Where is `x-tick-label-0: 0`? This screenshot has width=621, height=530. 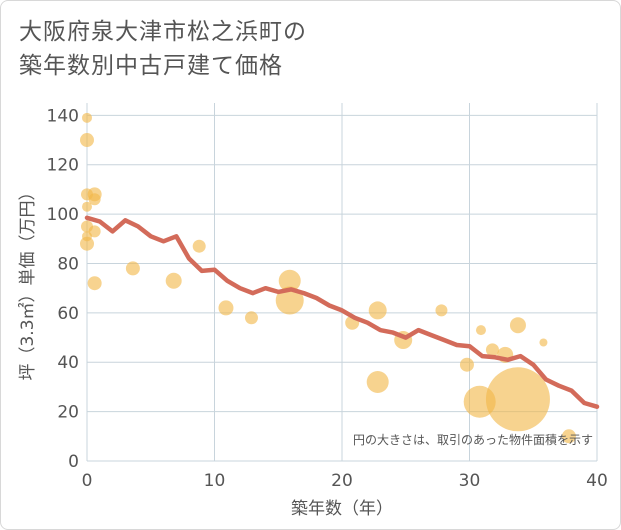 x-tick-label-0: 0 is located at coordinates (87, 481).